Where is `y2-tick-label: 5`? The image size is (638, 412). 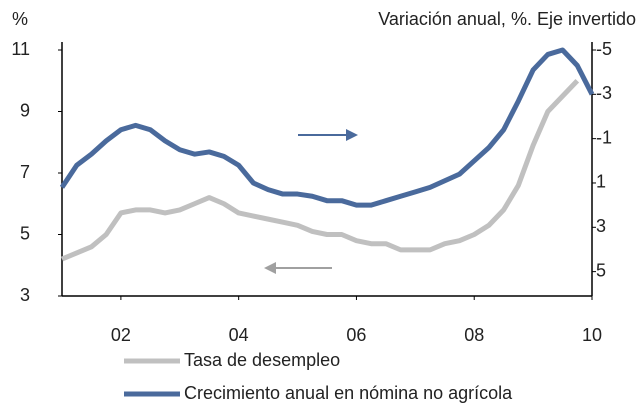
y2-tick-label: 5 is located at coordinates (601, 270).